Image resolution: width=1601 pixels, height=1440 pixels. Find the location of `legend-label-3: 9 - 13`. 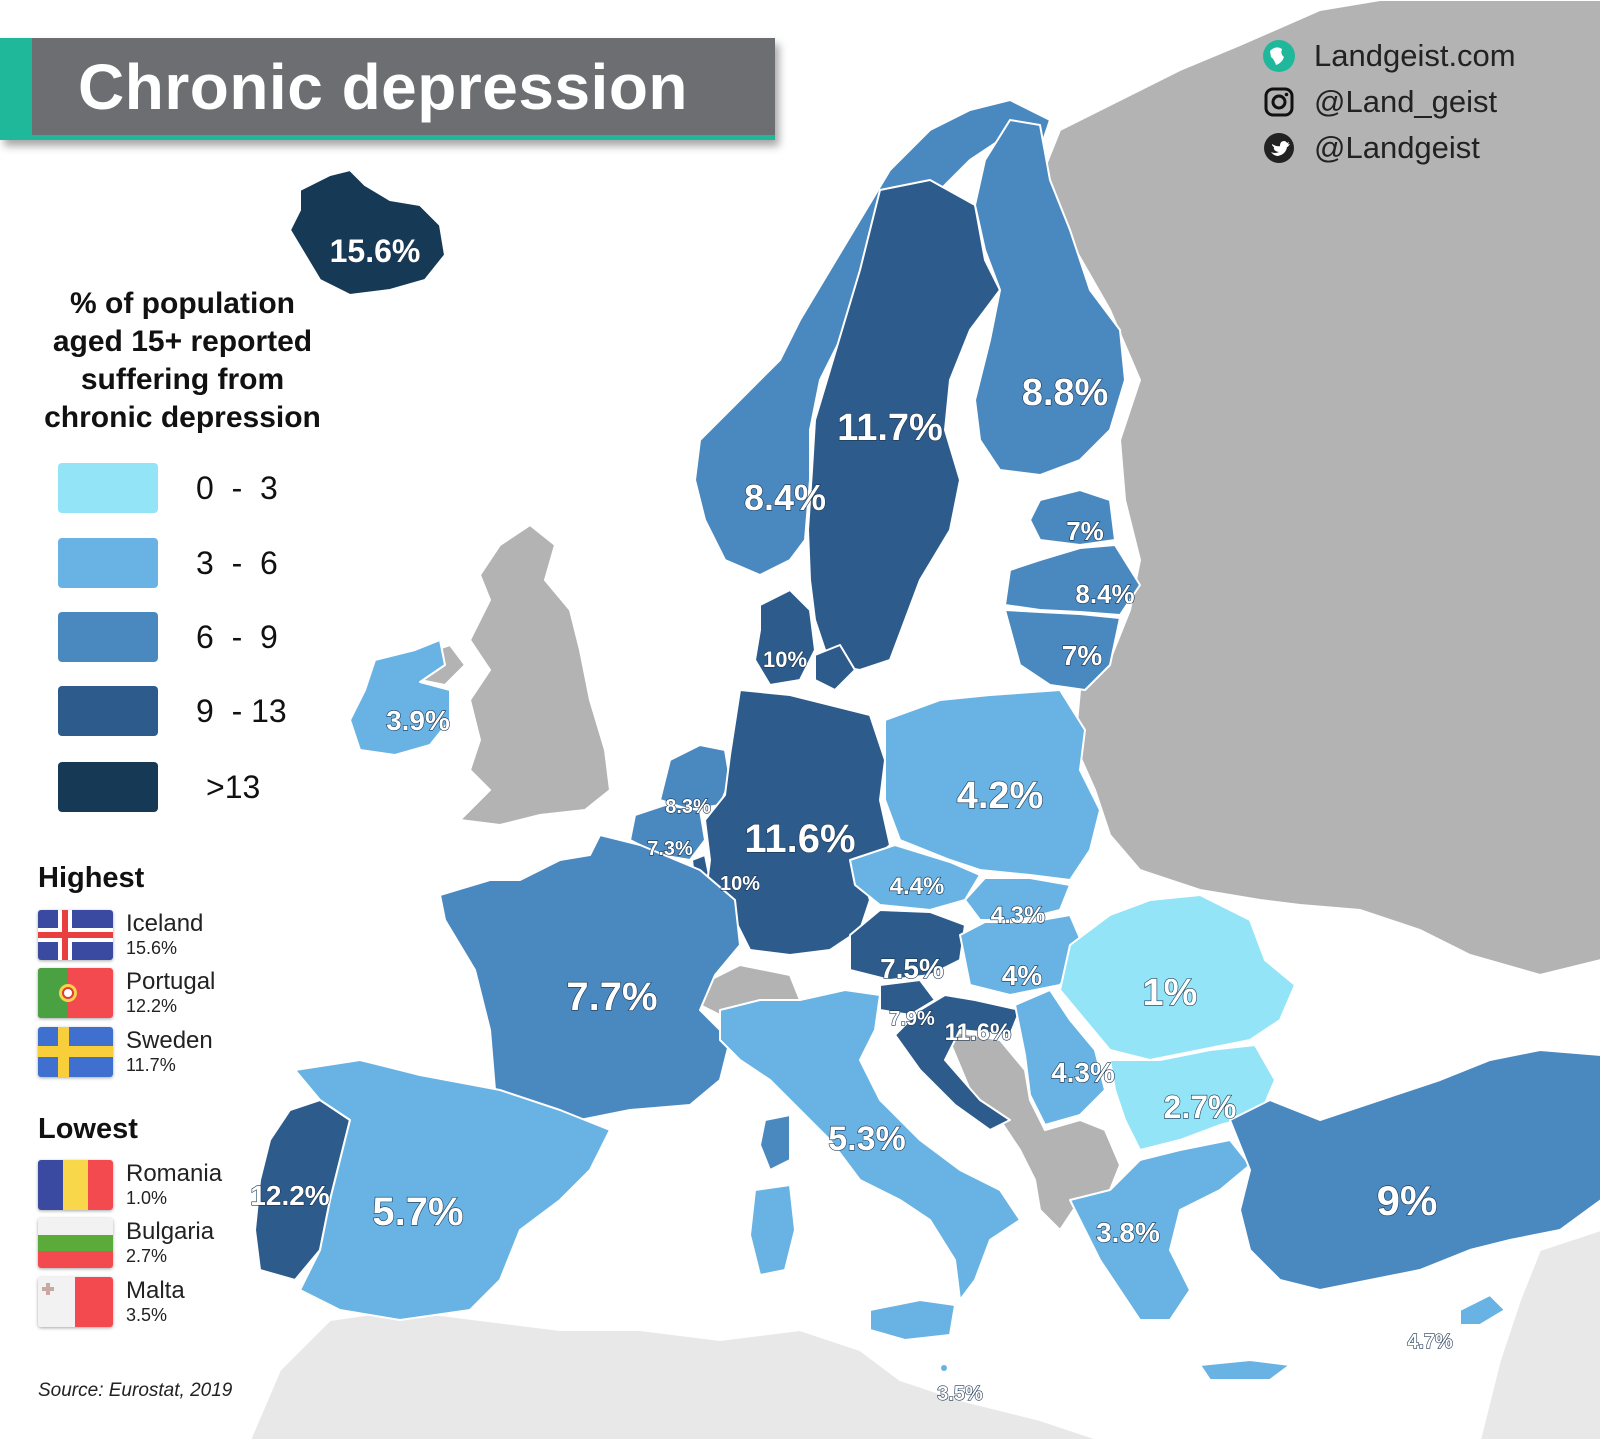

legend-label-3: 9 - 13 is located at coordinates (241, 711).